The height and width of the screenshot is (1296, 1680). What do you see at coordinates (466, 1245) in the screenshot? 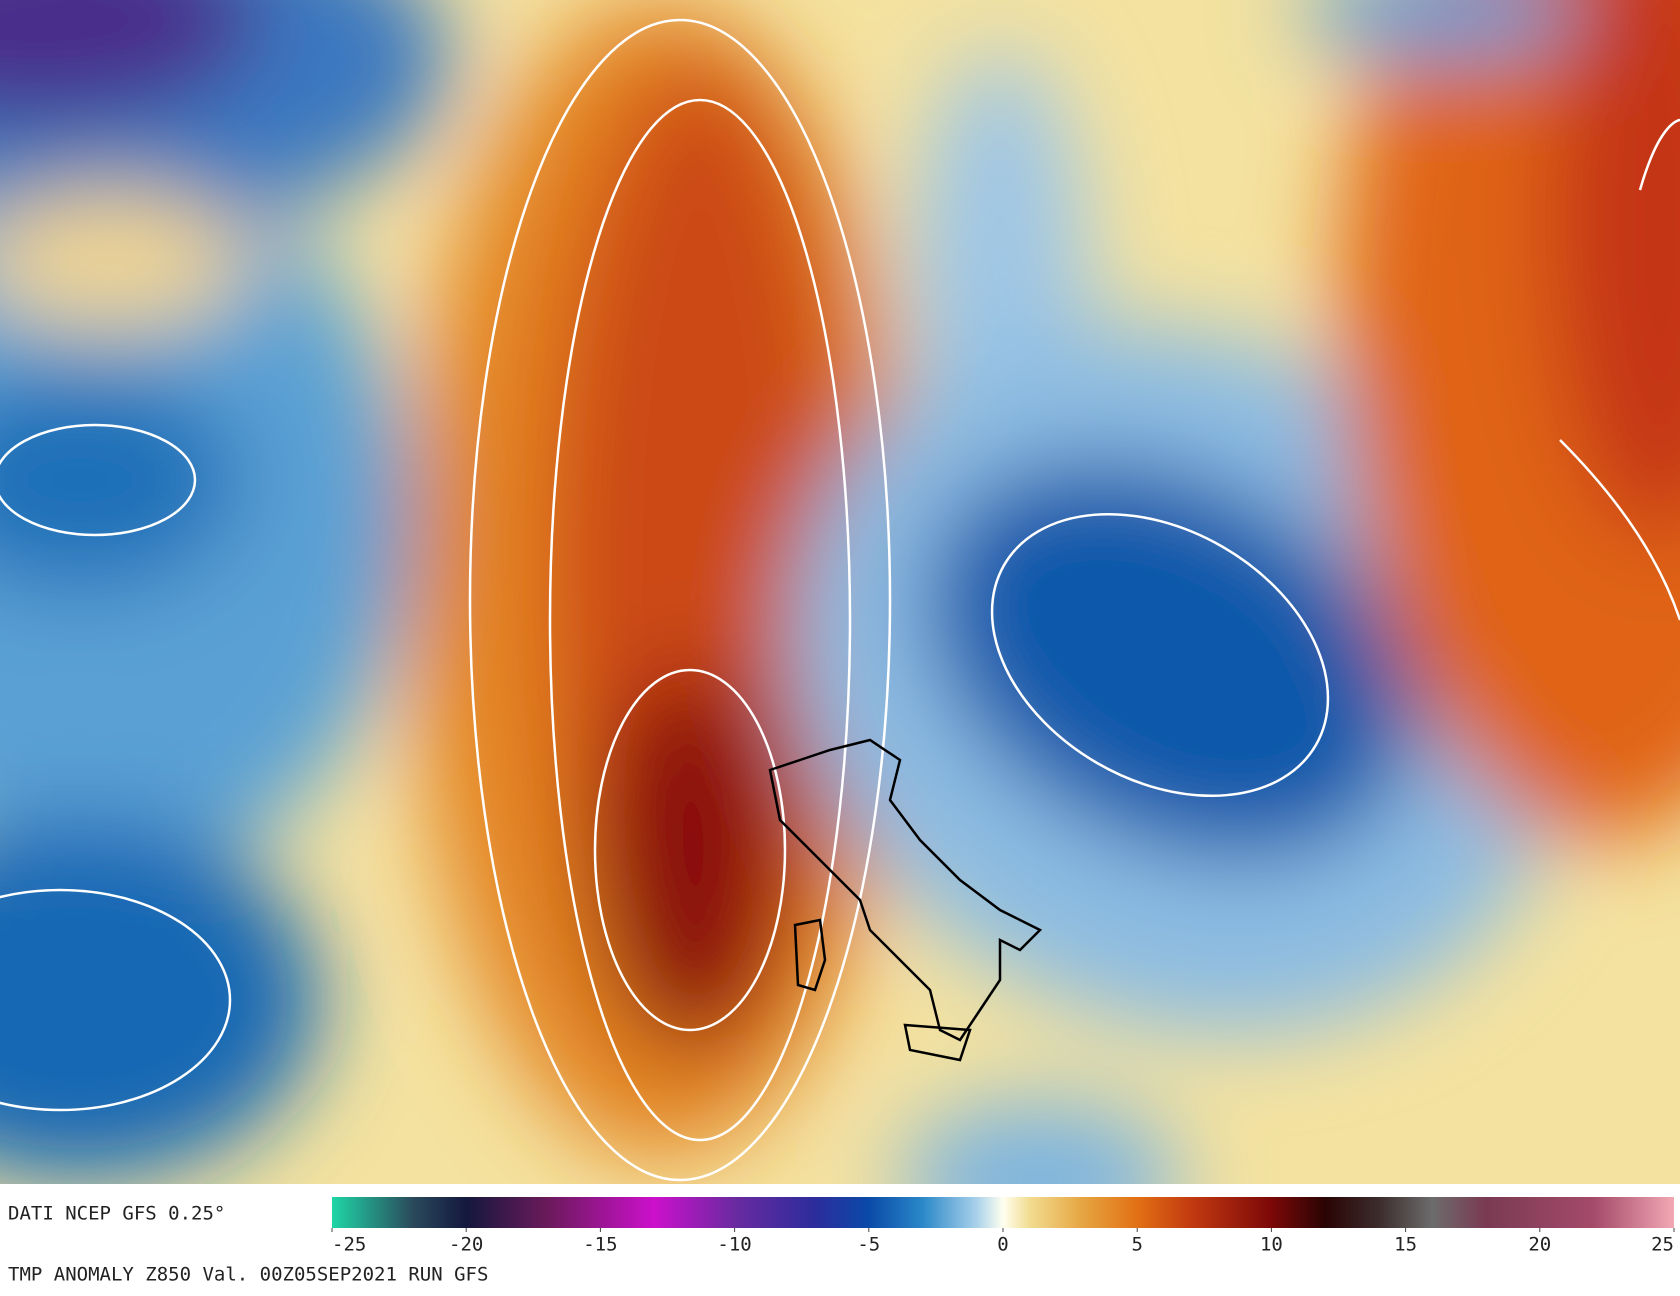
I see `colorbar-tick-label: -20` at bounding box center [466, 1245].